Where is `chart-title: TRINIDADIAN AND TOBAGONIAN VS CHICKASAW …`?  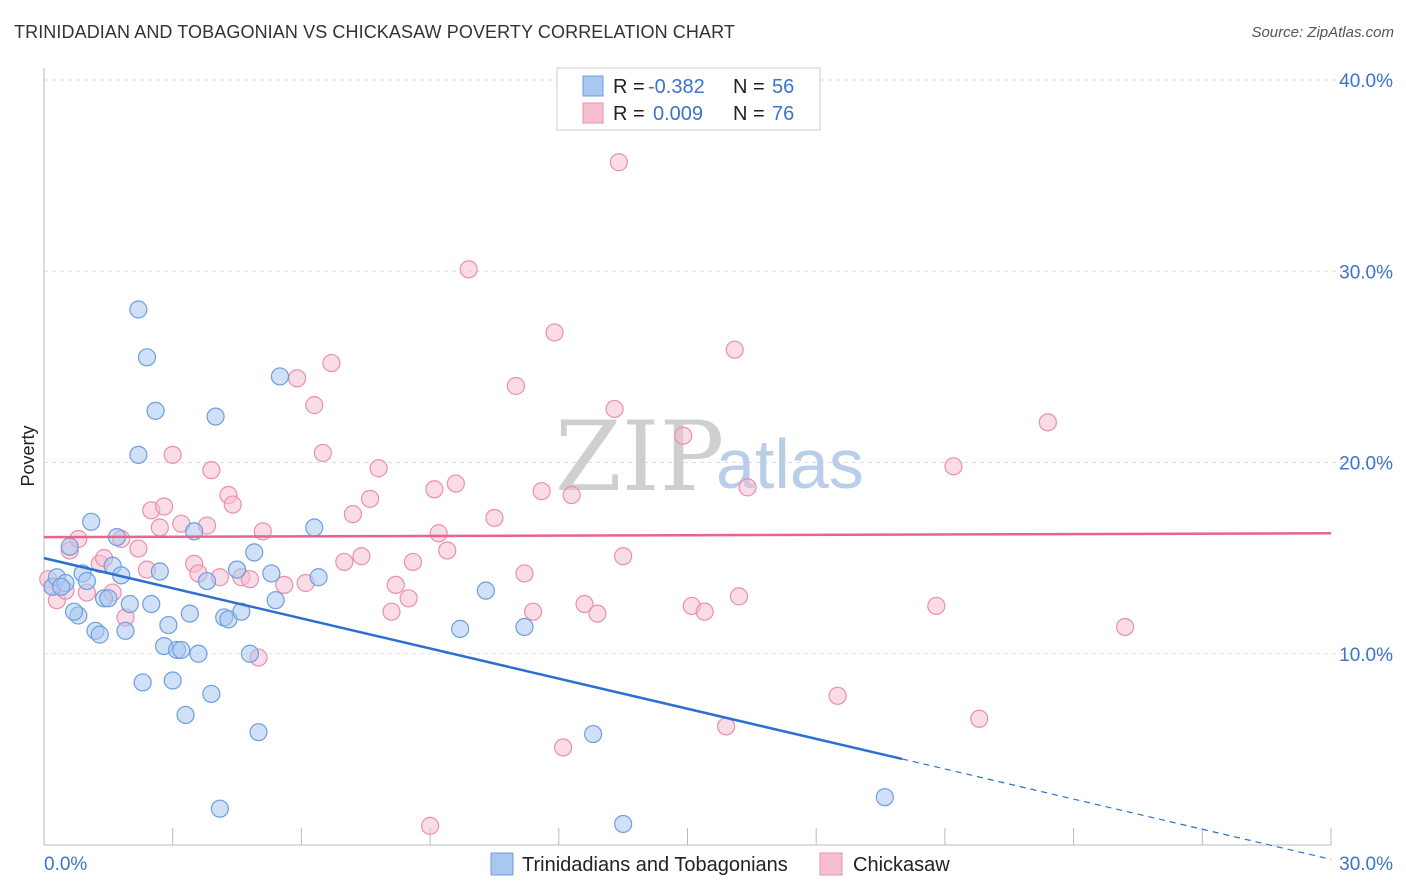
chart-title: TRINIDADIAN AND TOBAGONIAN VS CHICKASAW … is located at coordinates (374, 32).